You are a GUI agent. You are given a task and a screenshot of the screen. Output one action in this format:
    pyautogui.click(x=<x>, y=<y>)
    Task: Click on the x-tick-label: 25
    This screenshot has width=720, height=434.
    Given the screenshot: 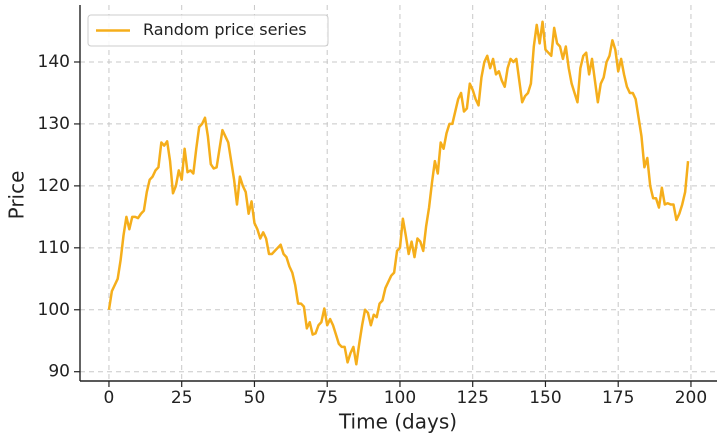 What is the action you would take?
    pyautogui.click(x=182, y=398)
    